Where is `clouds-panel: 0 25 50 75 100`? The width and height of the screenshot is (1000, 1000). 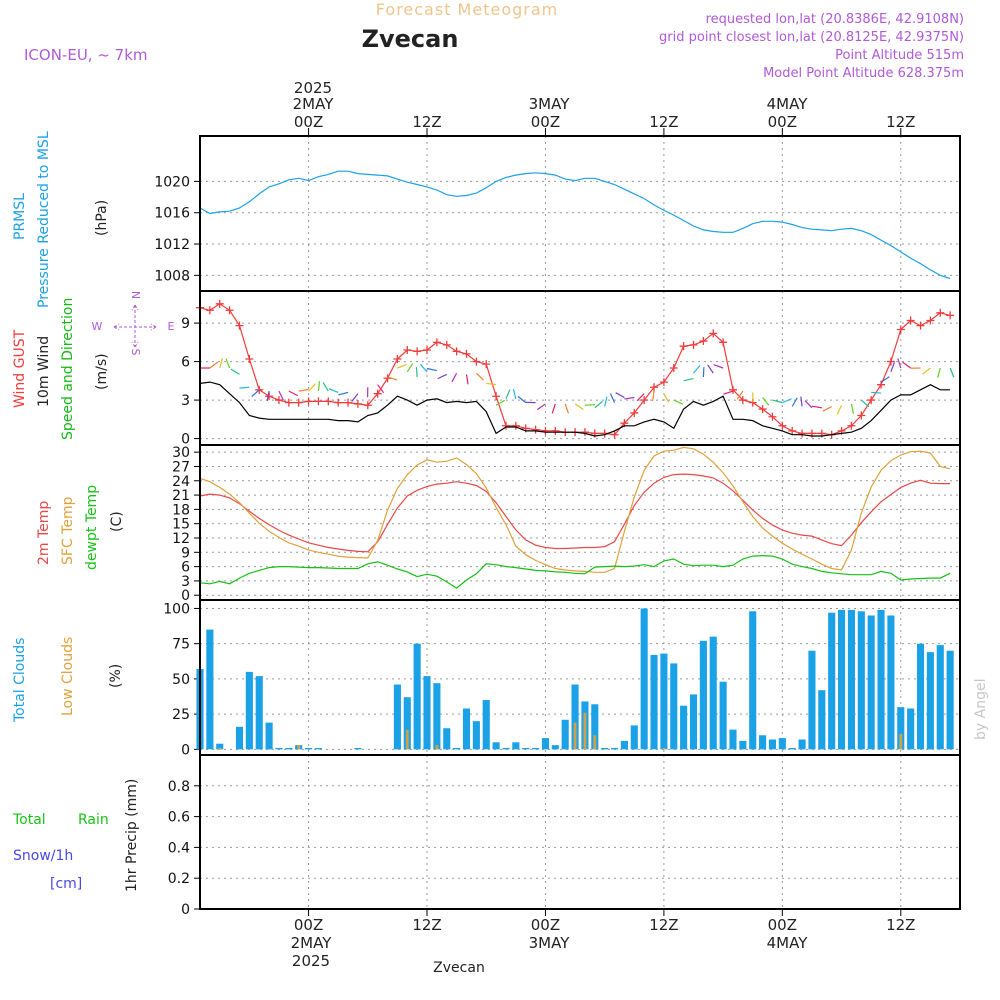
clouds-panel: 0 25 50 75 100 is located at coordinates (562, 678).